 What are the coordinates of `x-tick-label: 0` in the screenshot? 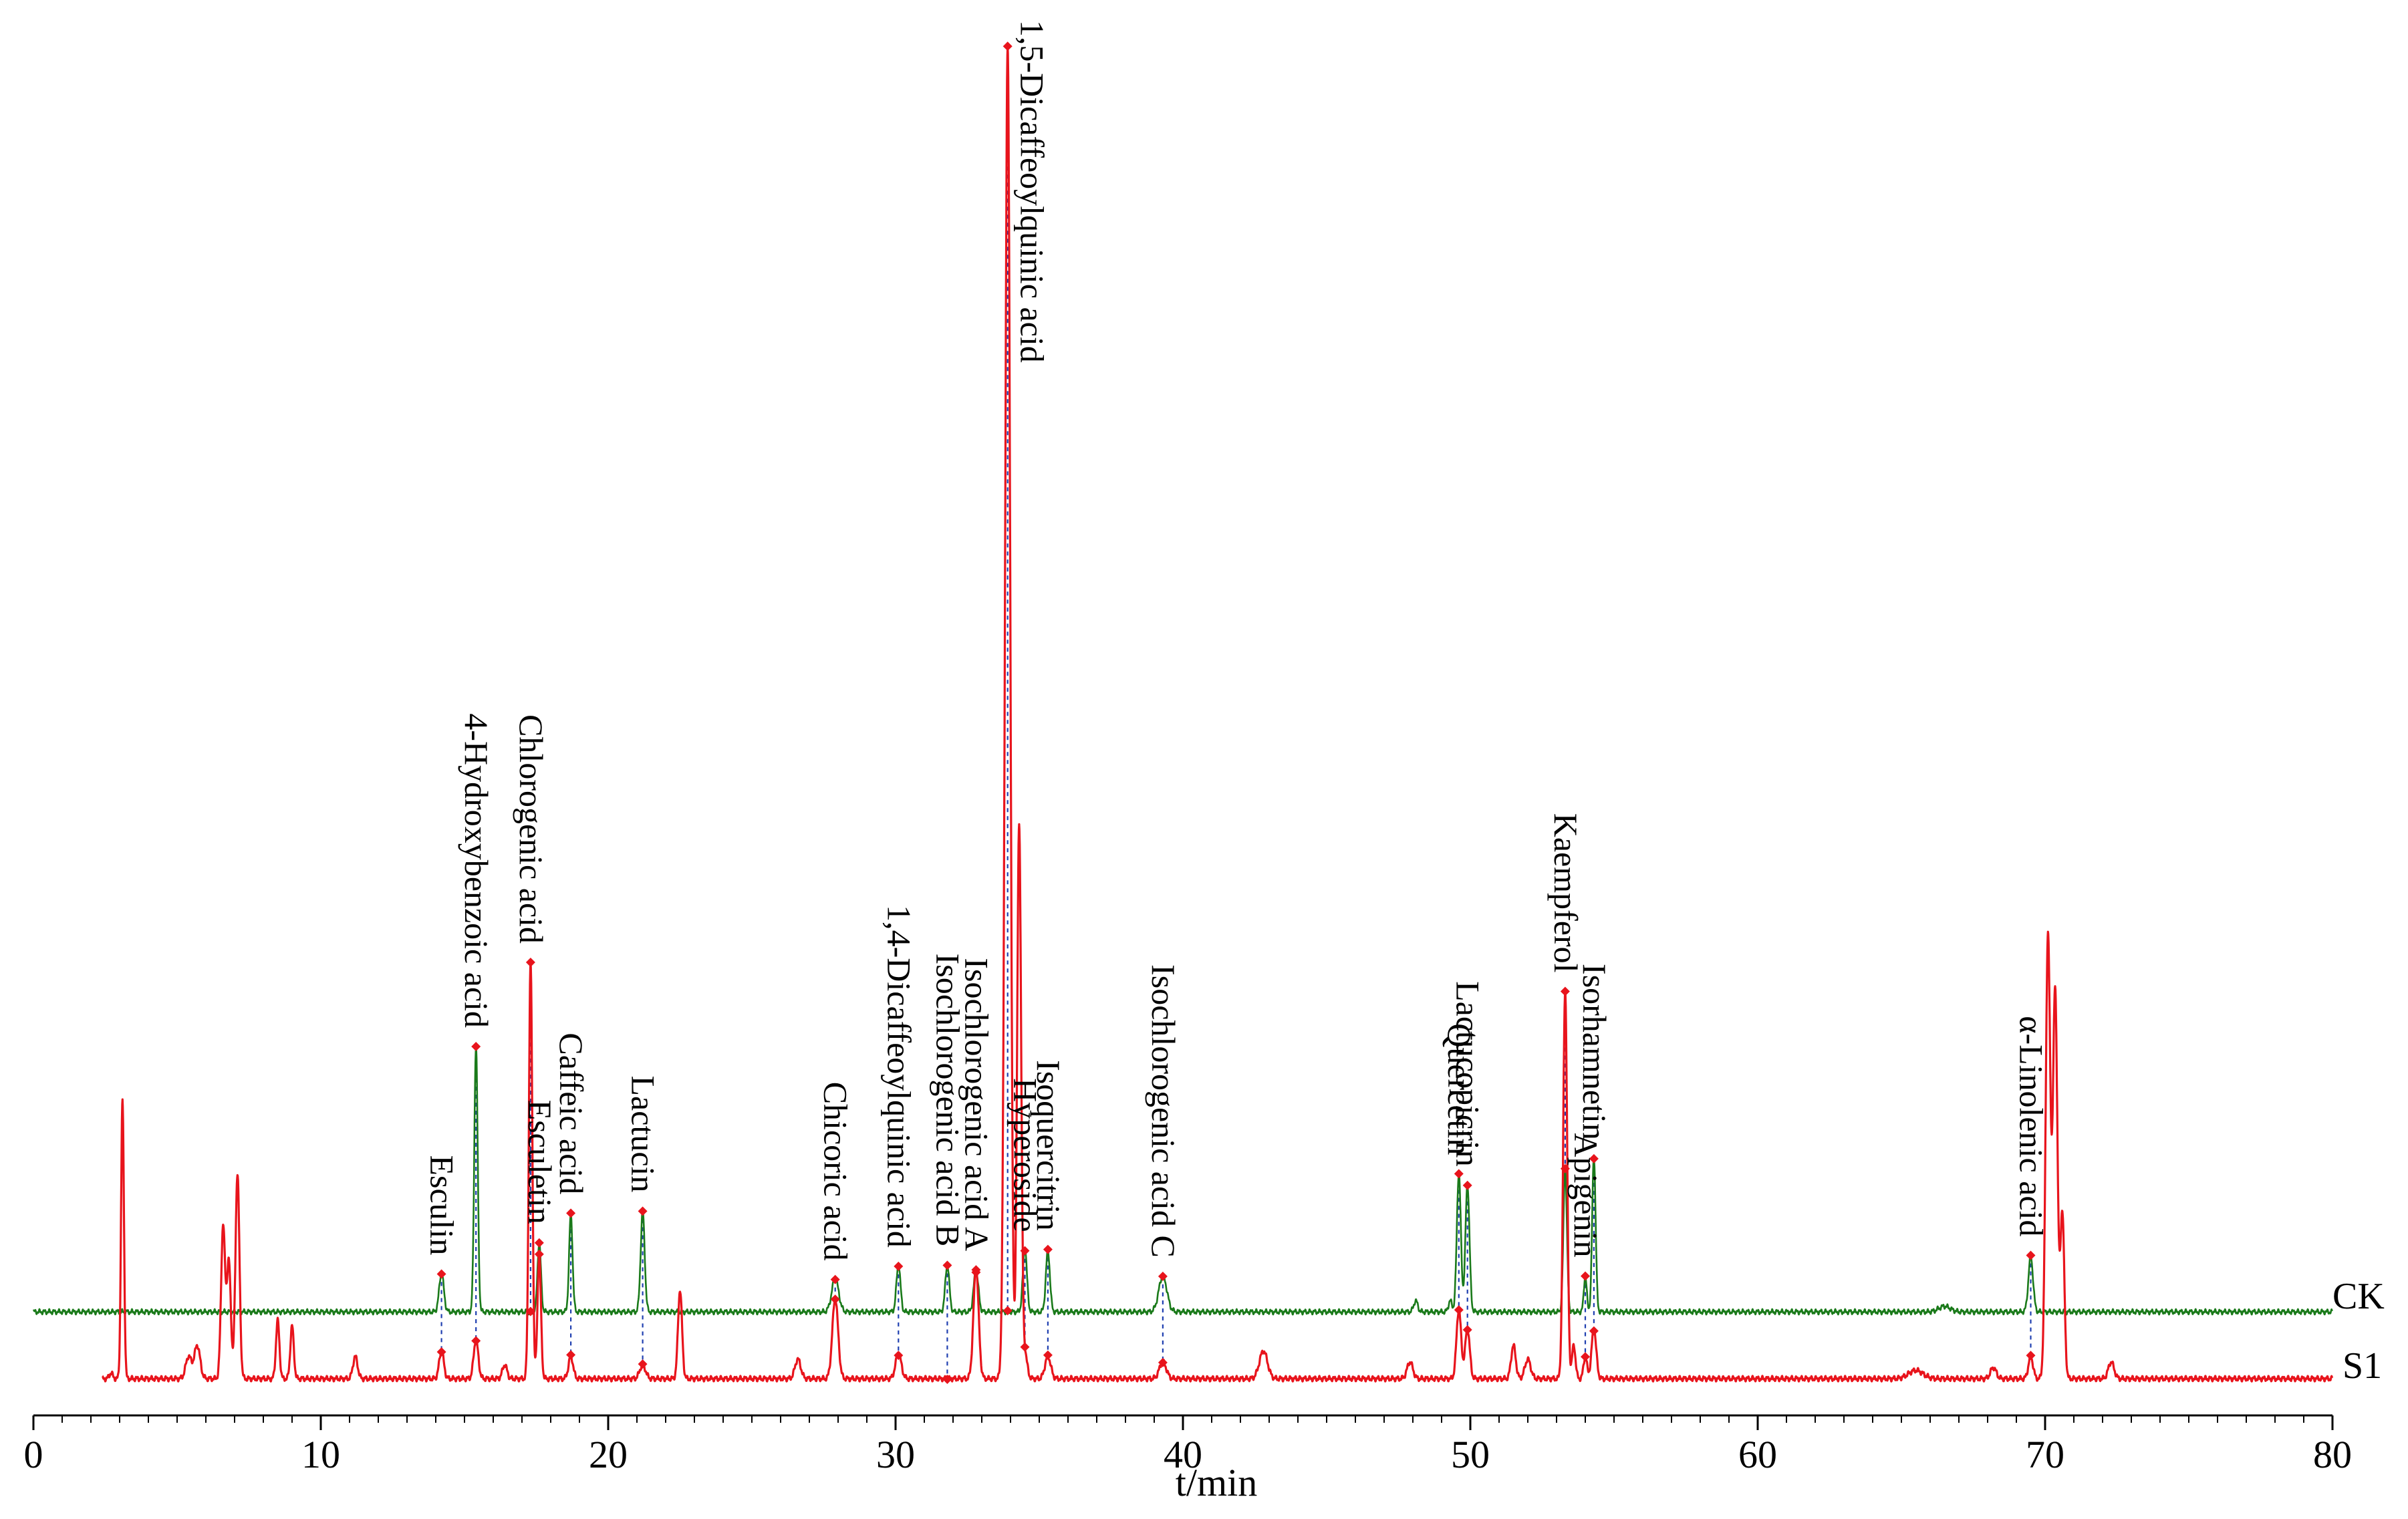 It's located at (33, 1454).